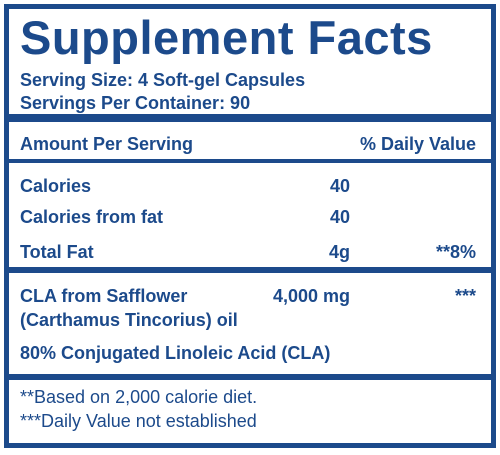 This screenshot has width=500, height=455. What do you see at coordinates (138, 421) in the screenshot?
I see `footnote: ***Daily Value not established` at bounding box center [138, 421].